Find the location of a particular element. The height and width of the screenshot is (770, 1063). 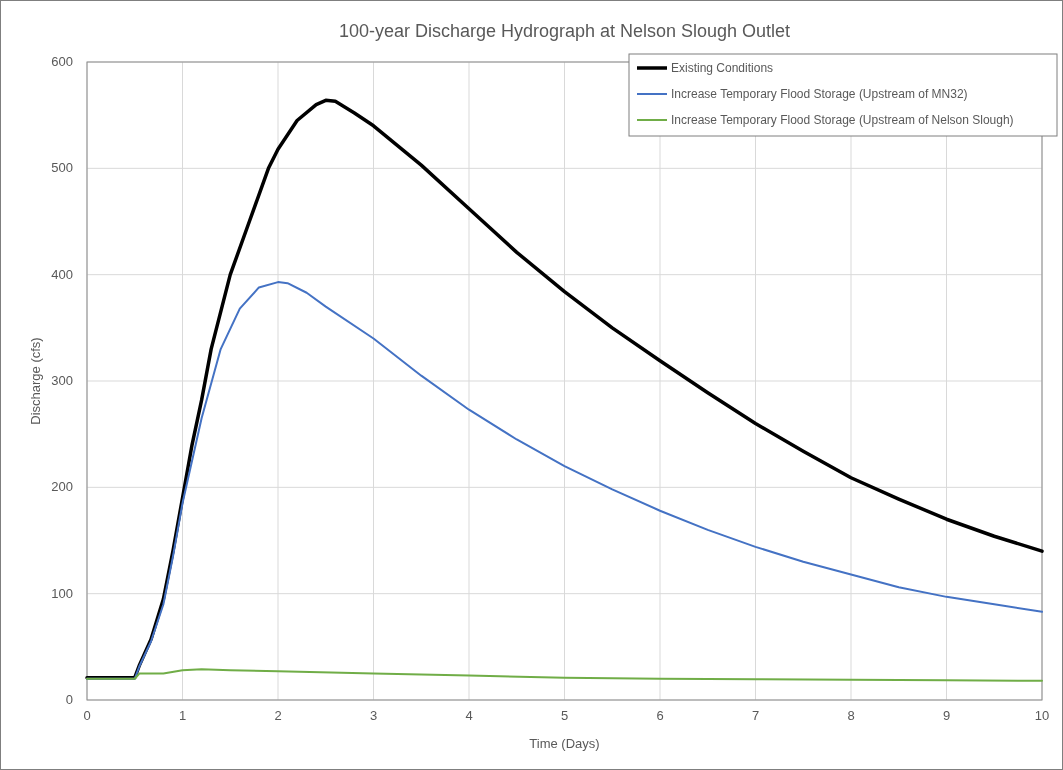

x-tick-label: 5 is located at coordinates (564, 715).